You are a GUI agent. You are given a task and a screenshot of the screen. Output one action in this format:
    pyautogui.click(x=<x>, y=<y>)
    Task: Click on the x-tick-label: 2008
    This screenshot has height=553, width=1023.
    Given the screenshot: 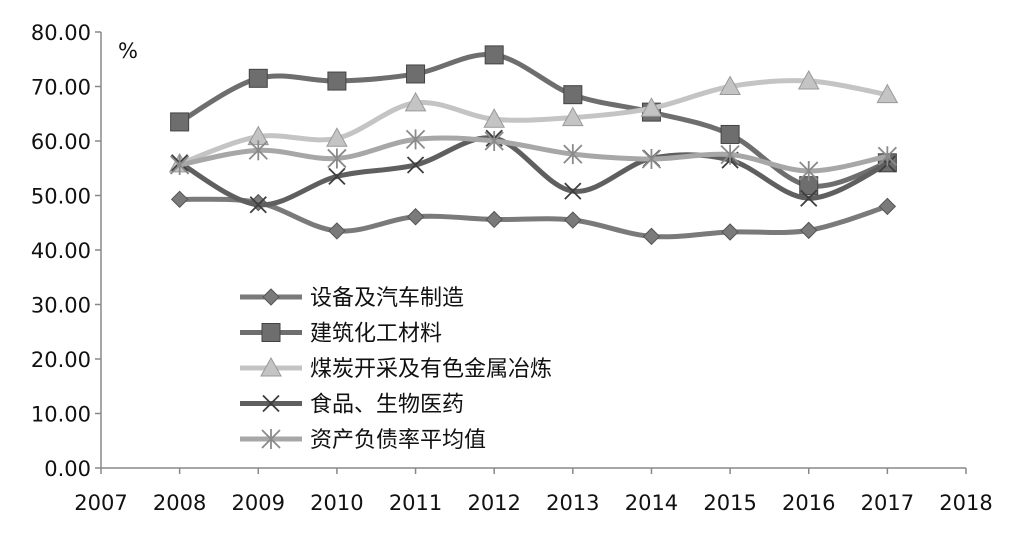 What is the action you would take?
    pyautogui.click(x=179, y=503)
    